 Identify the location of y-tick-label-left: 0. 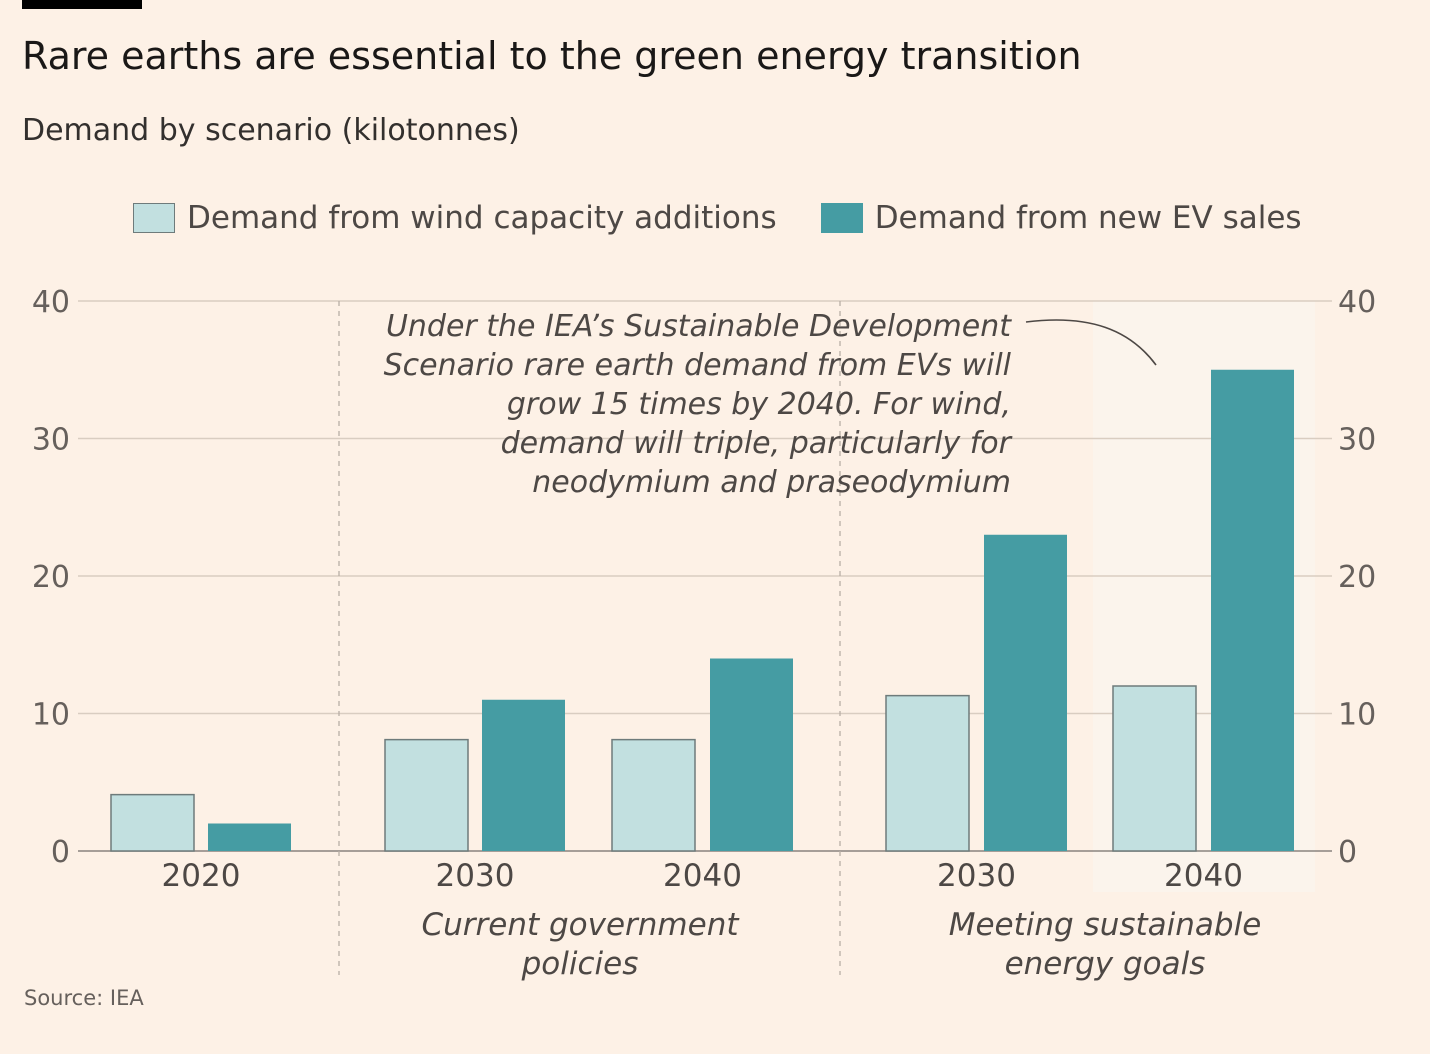
(60, 852).